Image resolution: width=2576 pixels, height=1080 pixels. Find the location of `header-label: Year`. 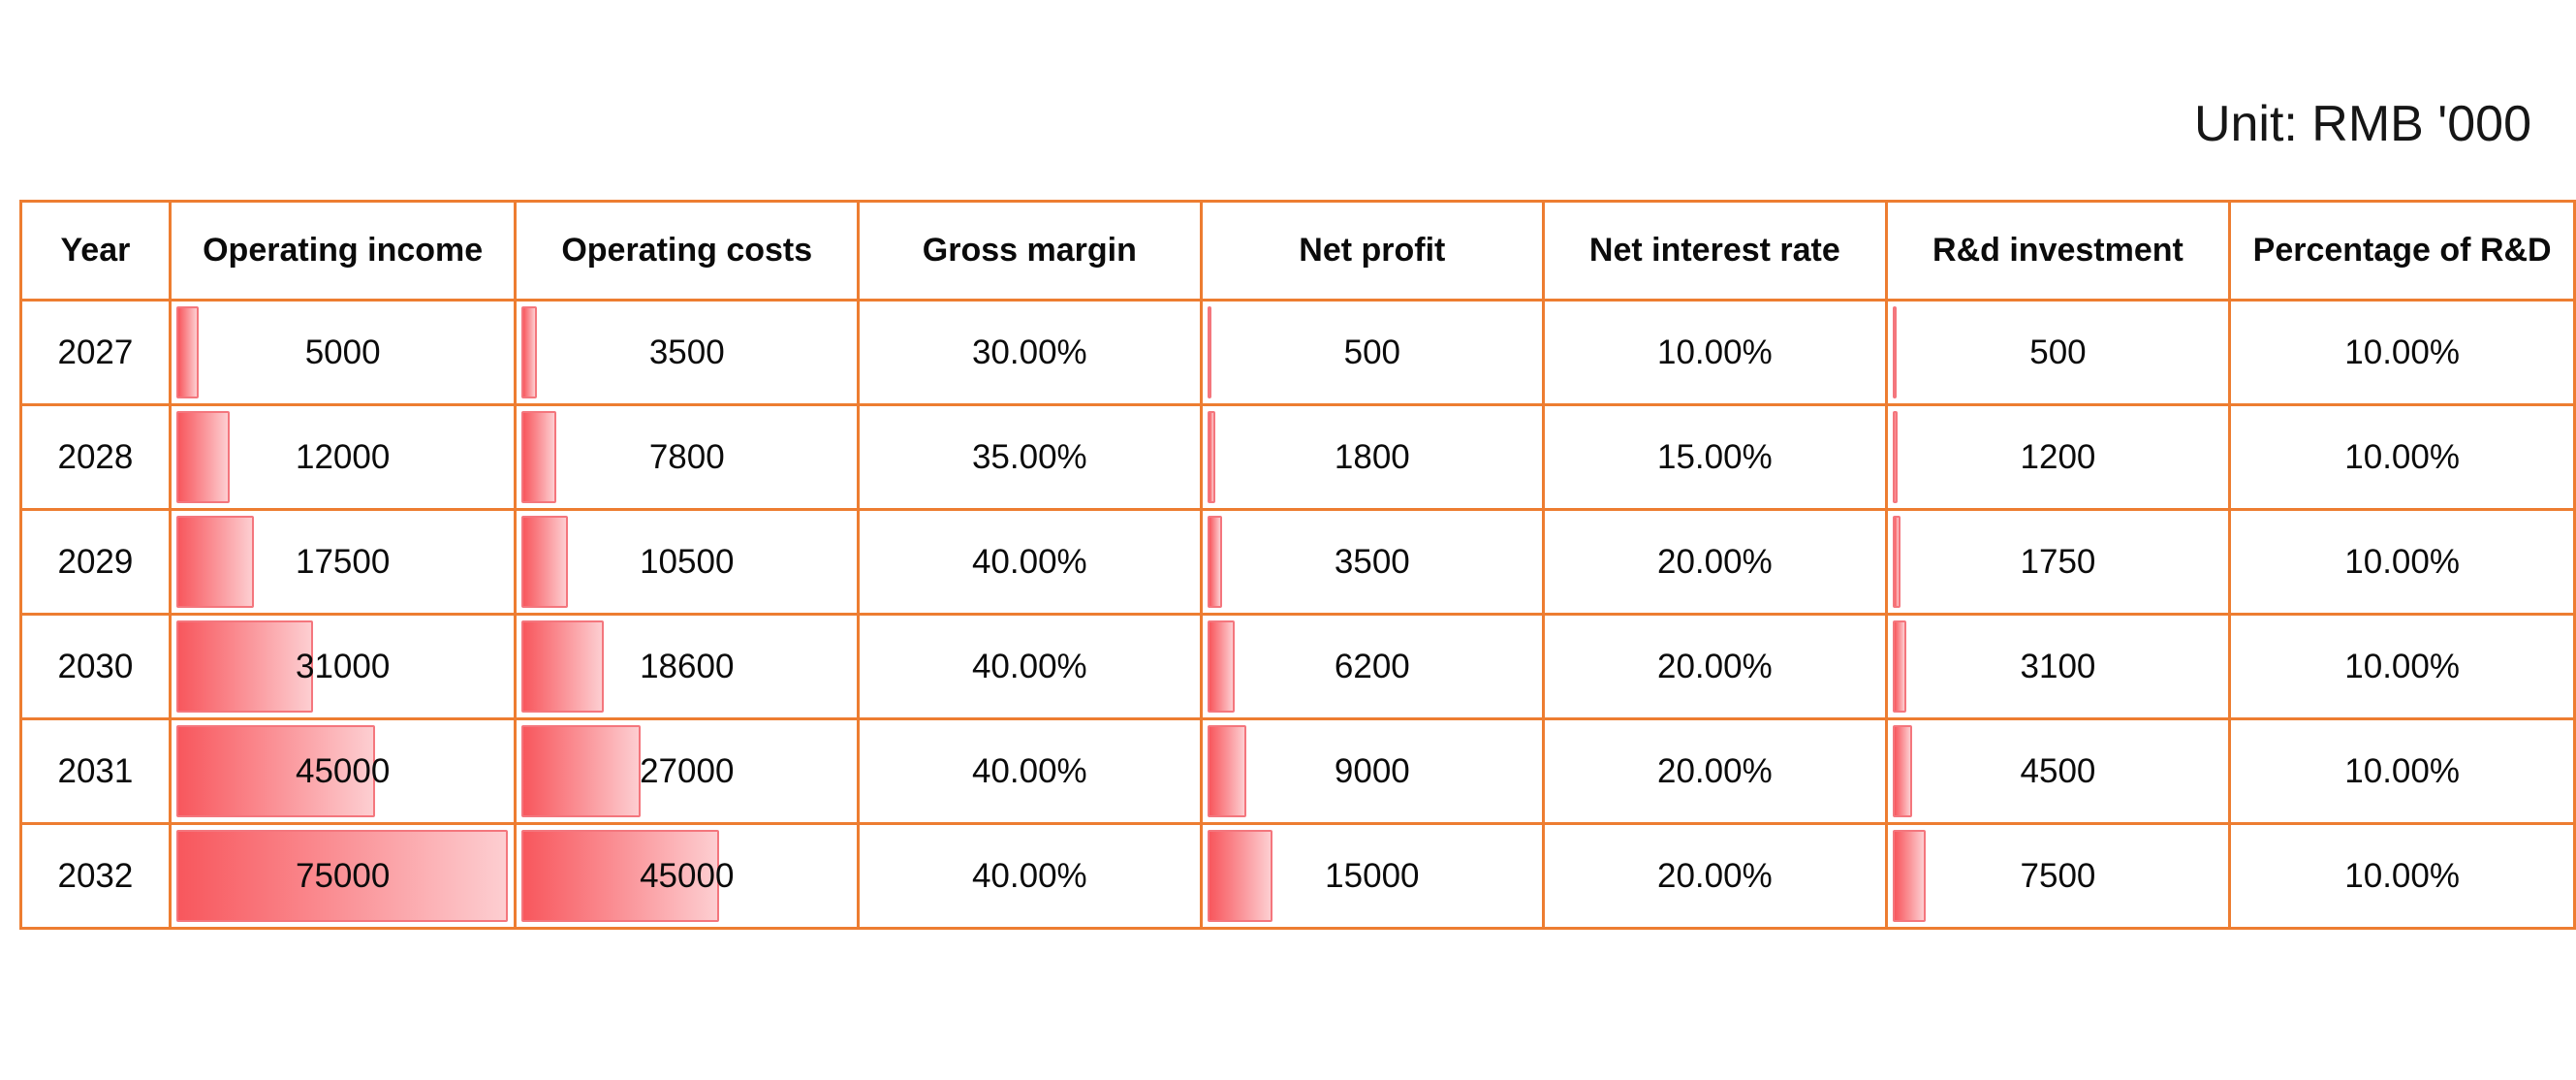

header-label: Year is located at coordinates (95, 251).